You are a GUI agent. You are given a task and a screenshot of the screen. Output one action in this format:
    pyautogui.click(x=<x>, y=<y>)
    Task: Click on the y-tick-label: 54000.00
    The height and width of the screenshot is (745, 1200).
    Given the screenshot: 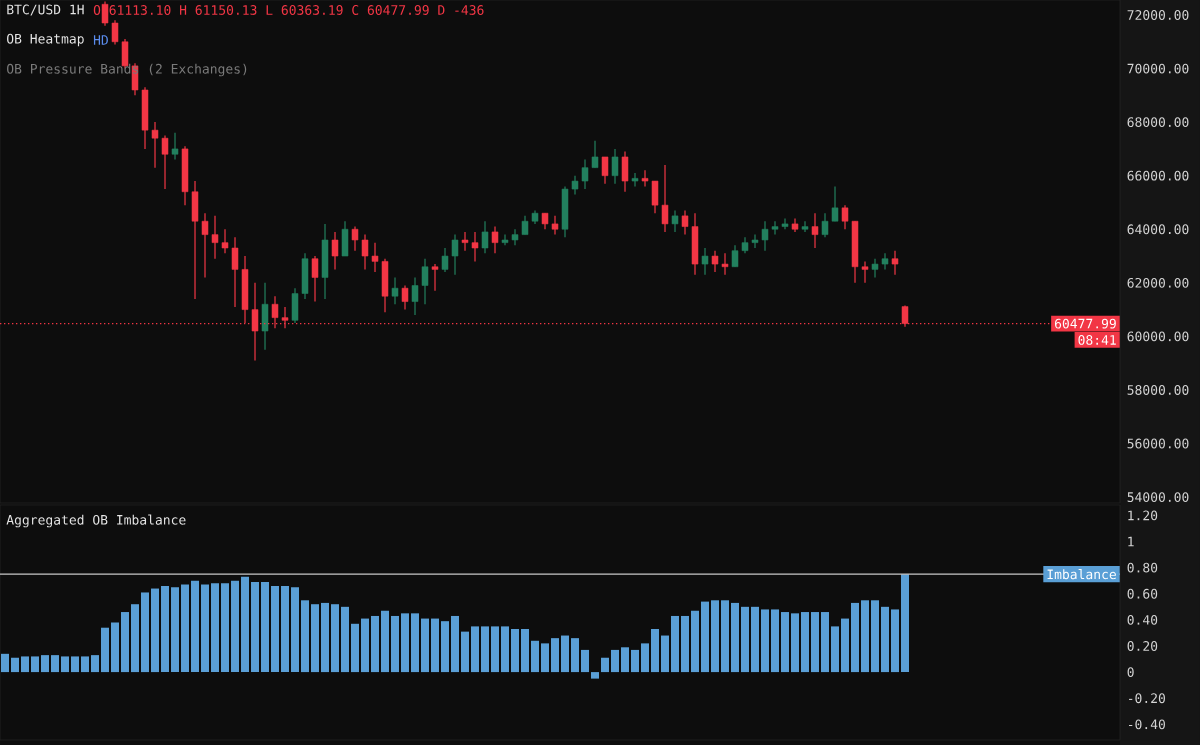 What is the action you would take?
    pyautogui.click(x=1158, y=497)
    